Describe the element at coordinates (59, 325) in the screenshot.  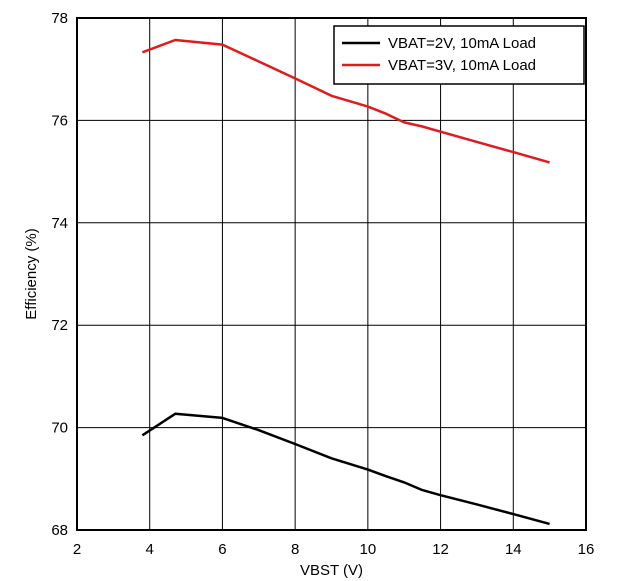
I see `y-tick-label: 72` at that location.